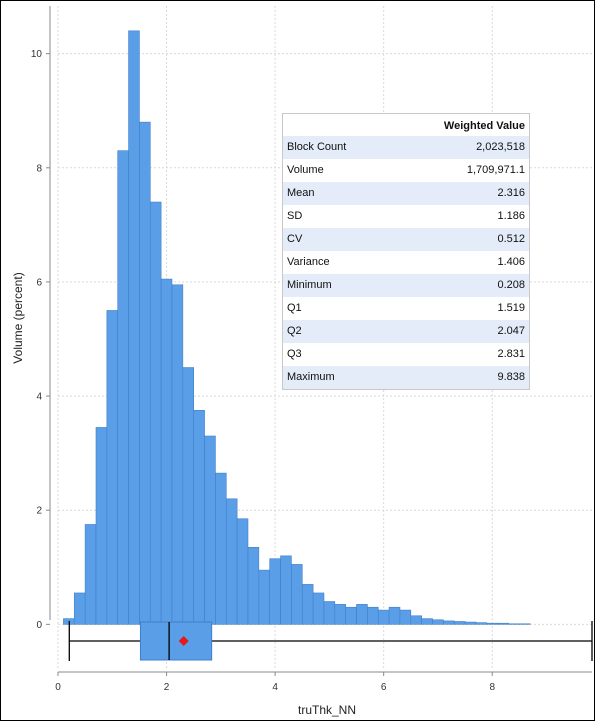 The width and height of the screenshot is (595, 721). I want to click on stats-row: Block Count 2,023,518, so click(406, 147).